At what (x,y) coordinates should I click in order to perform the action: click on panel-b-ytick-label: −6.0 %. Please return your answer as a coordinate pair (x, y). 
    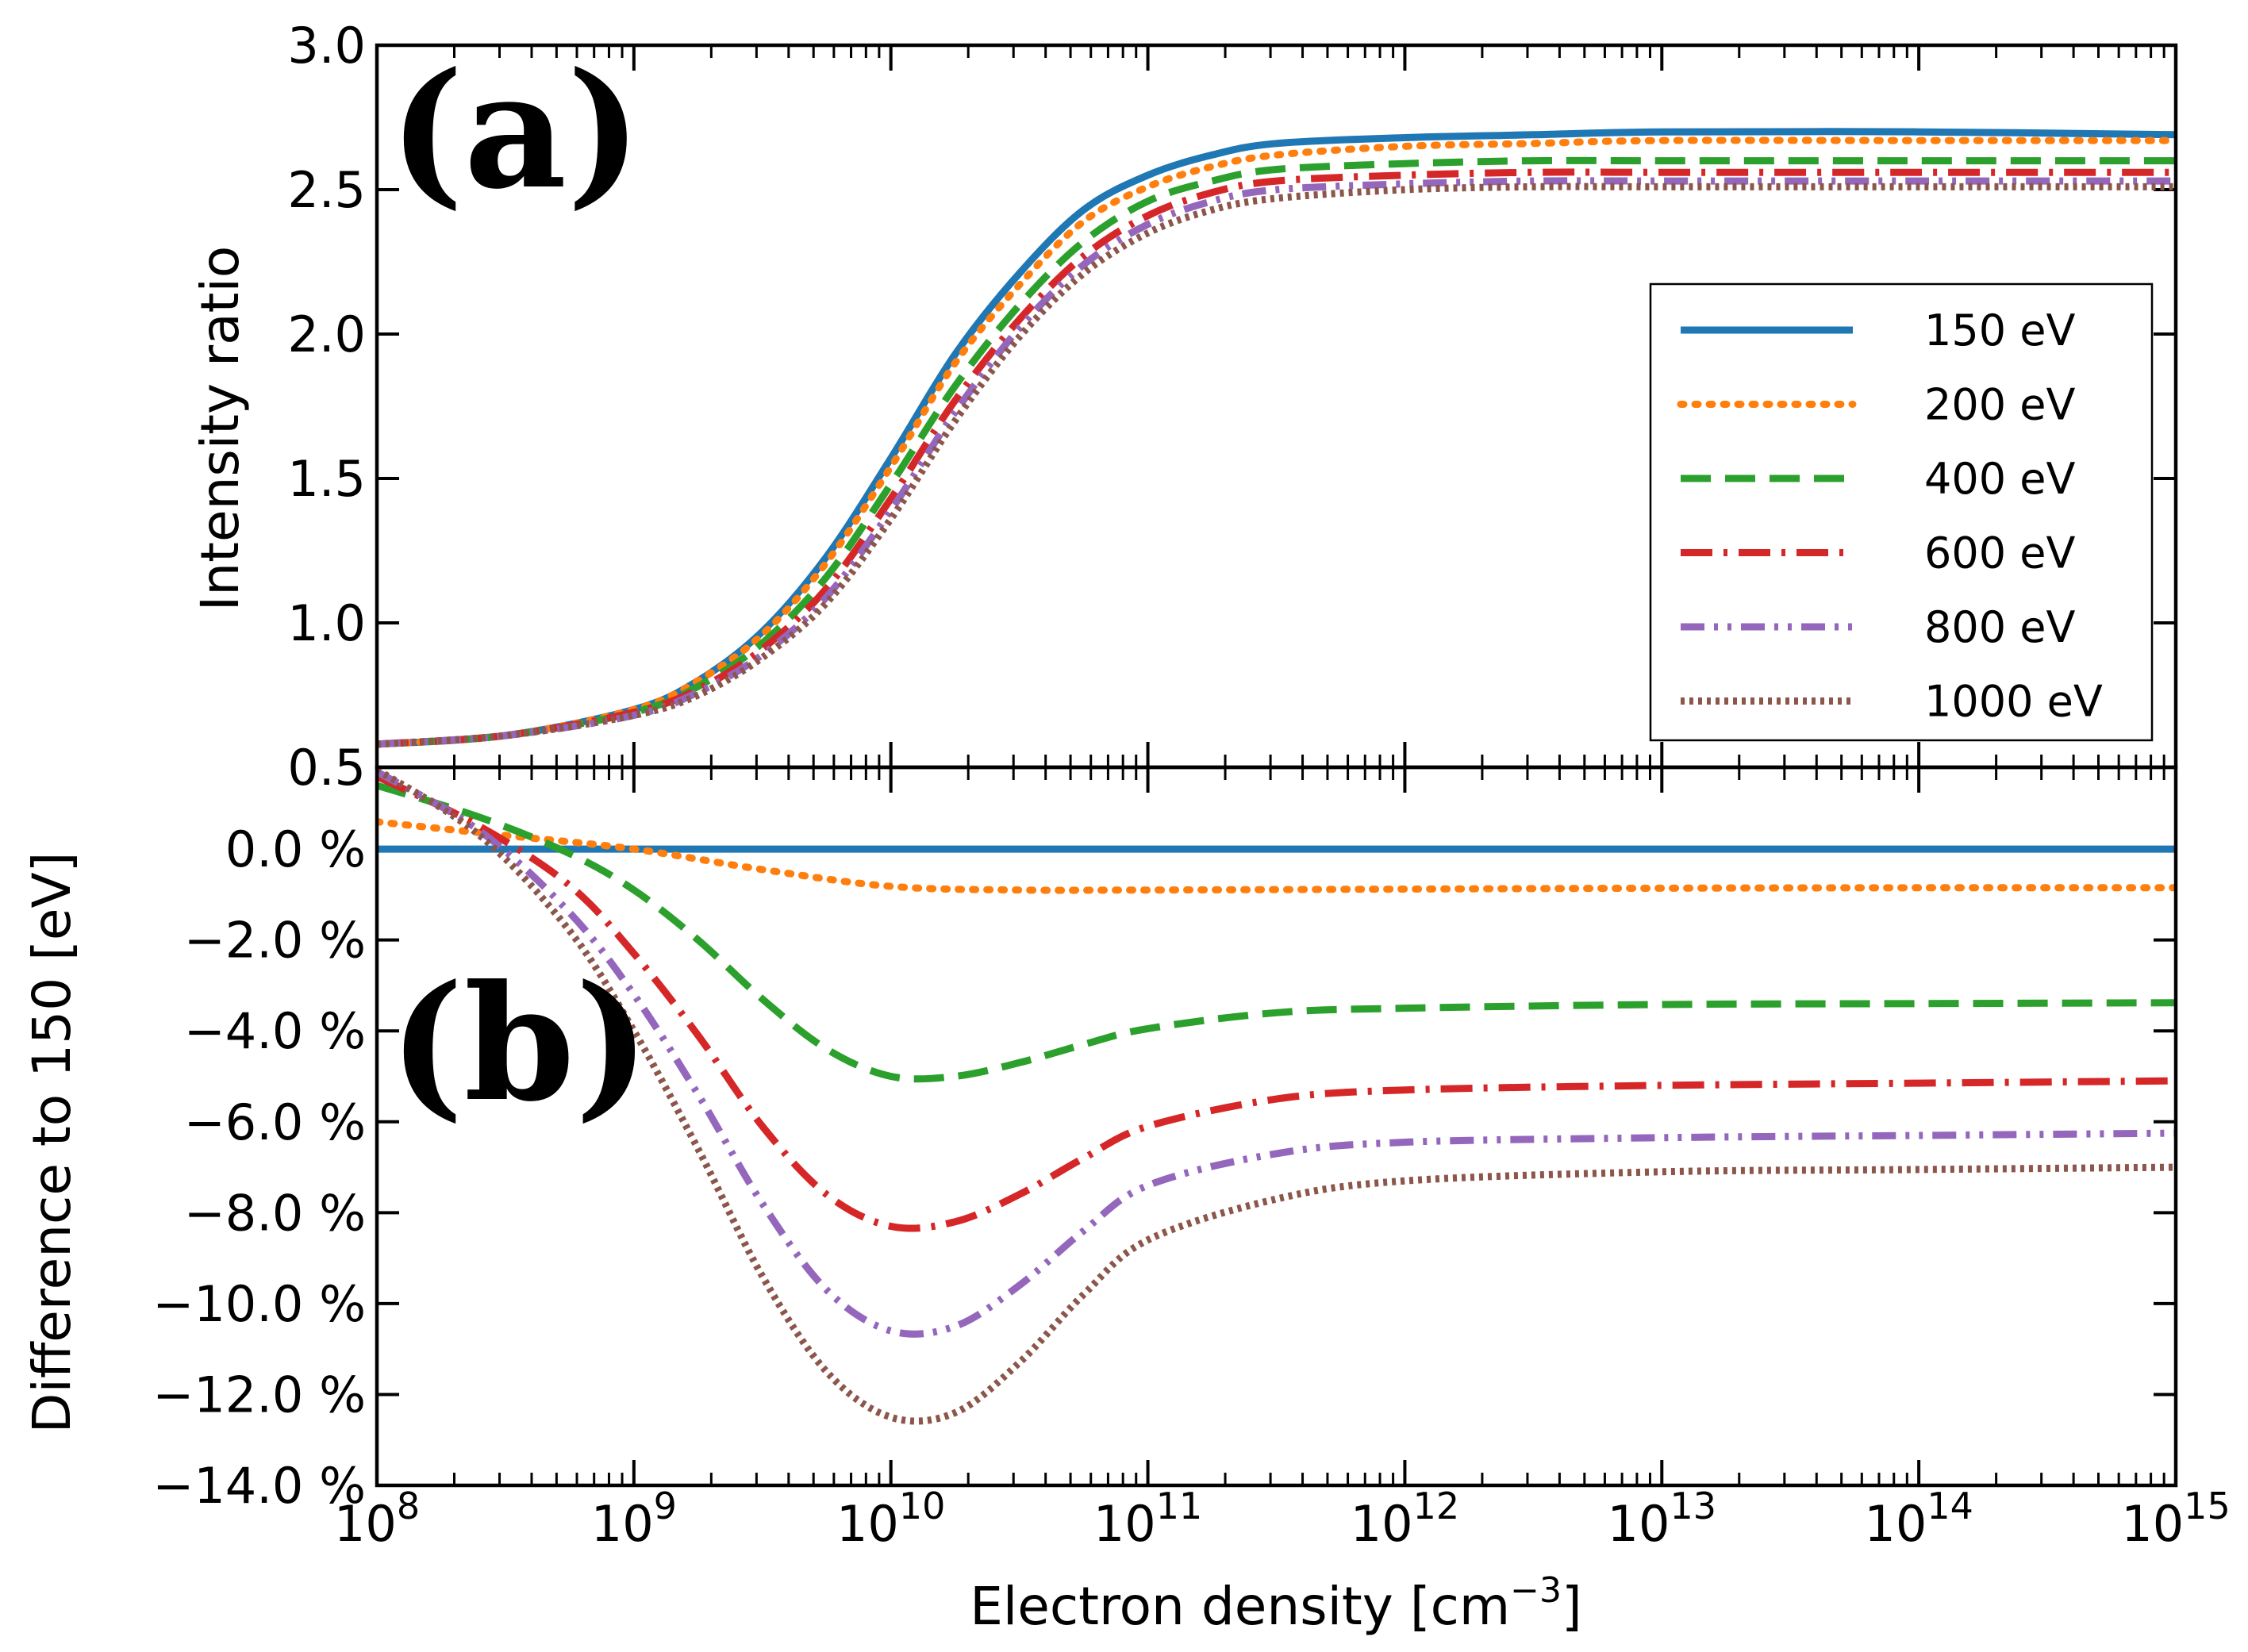
    Looking at the image, I should click on (275, 1122).